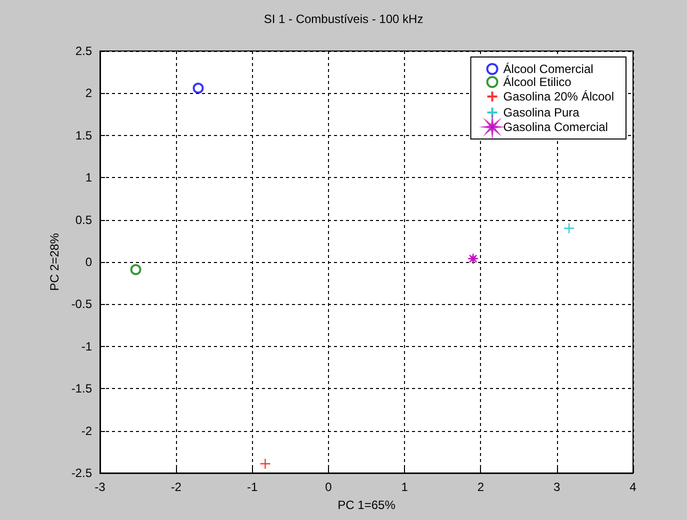 The height and width of the screenshot is (520, 687). What do you see at coordinates (81, 304) in the screenshot?
I see `y-tick-label: -0.5` at bounding box center [81, 304].